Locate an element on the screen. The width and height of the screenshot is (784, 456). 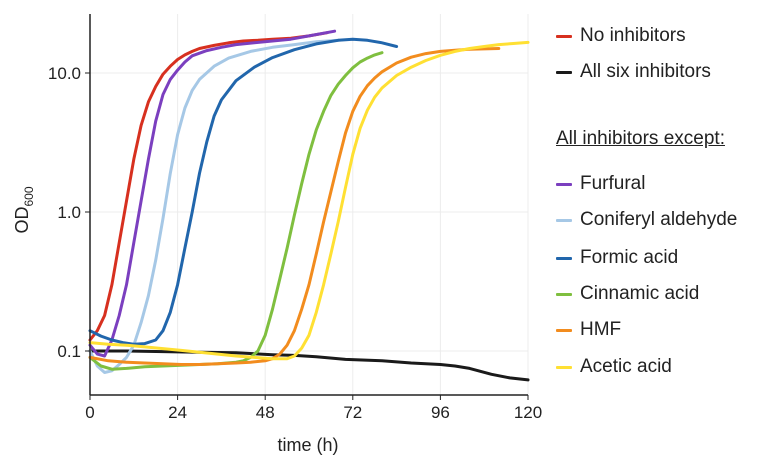
x-tick-label: 48 is located at coordinates (265, 412).